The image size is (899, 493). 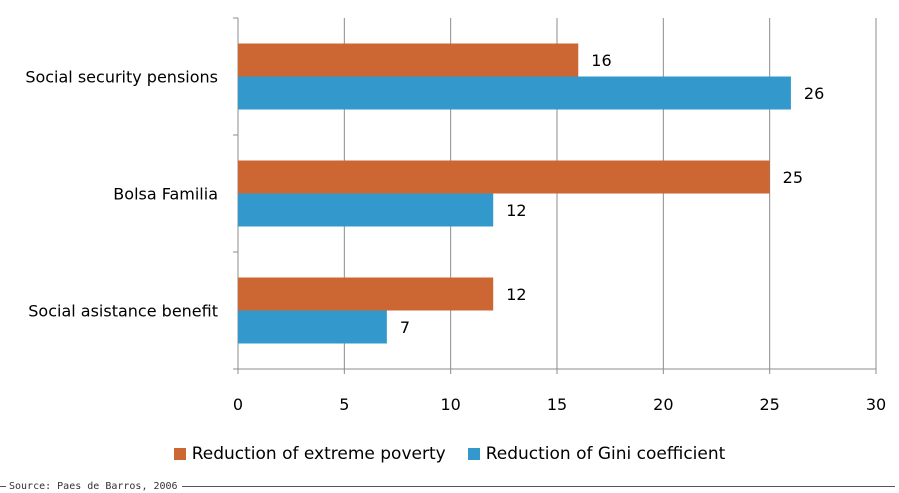 I want to click on legend-label-gini: Reduction of Gini coefficient, so click(x=605, y=454).